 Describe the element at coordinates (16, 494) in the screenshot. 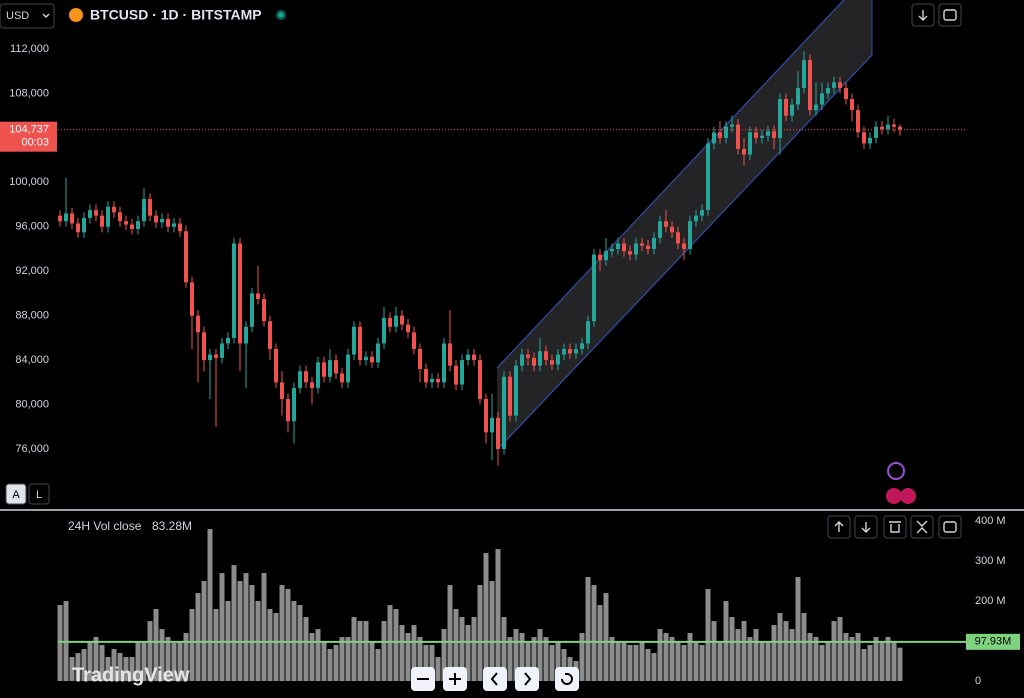

I see `auto-scale-button` at that location.